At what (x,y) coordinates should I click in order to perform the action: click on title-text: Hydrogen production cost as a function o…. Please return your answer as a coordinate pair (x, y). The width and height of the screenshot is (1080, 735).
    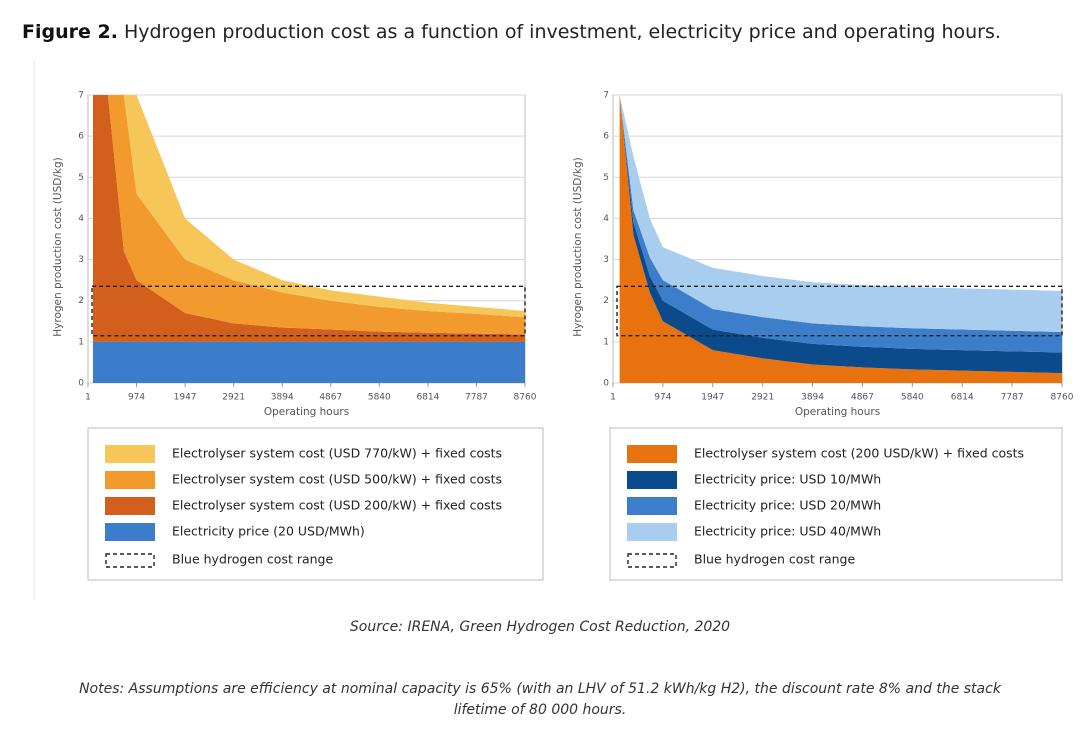
    Looking at the image, I should click on (562, 32).